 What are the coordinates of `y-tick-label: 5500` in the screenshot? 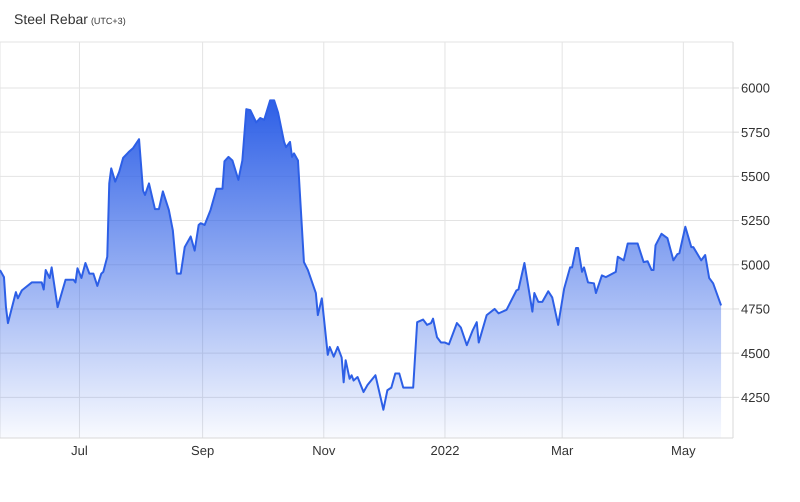 It's located at (755, 176).